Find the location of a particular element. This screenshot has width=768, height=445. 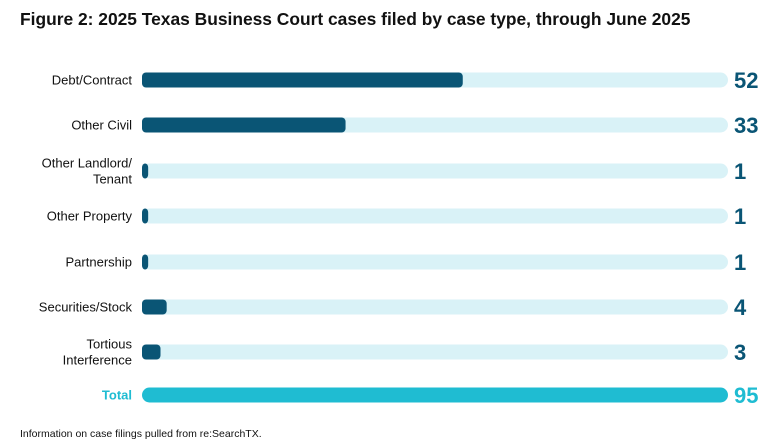

total-label: Total is located at coordinates (117, 395).